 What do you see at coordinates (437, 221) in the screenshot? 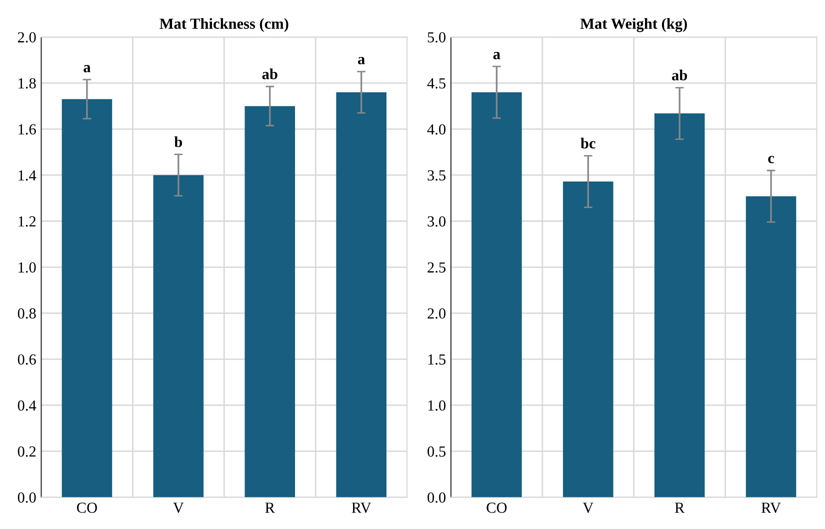
I see `y-tick-label: 3.0` at bounding box center [437, 221].